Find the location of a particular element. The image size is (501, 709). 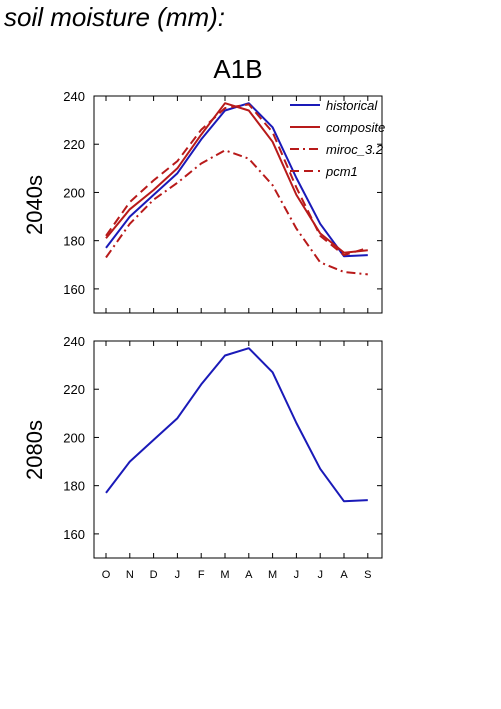

legend-label: pcm1 is located at coordinates (341, 171).